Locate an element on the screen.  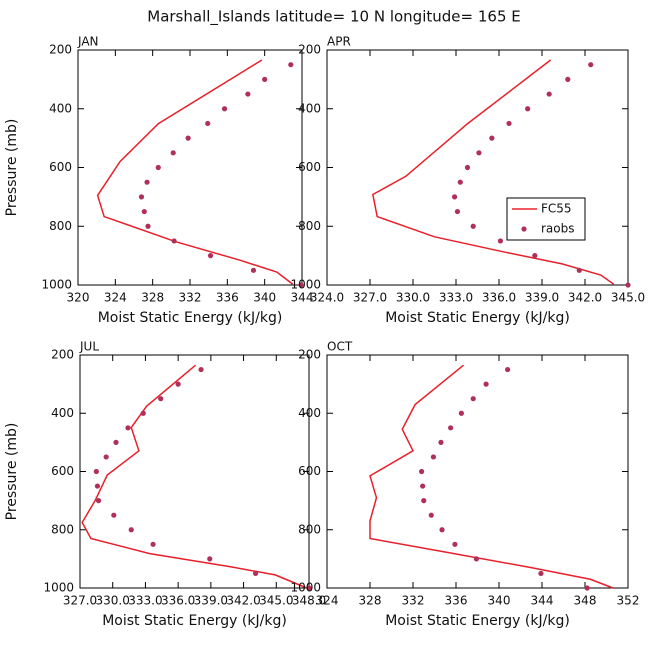
plot-frame is located at coordinates (190, 167).